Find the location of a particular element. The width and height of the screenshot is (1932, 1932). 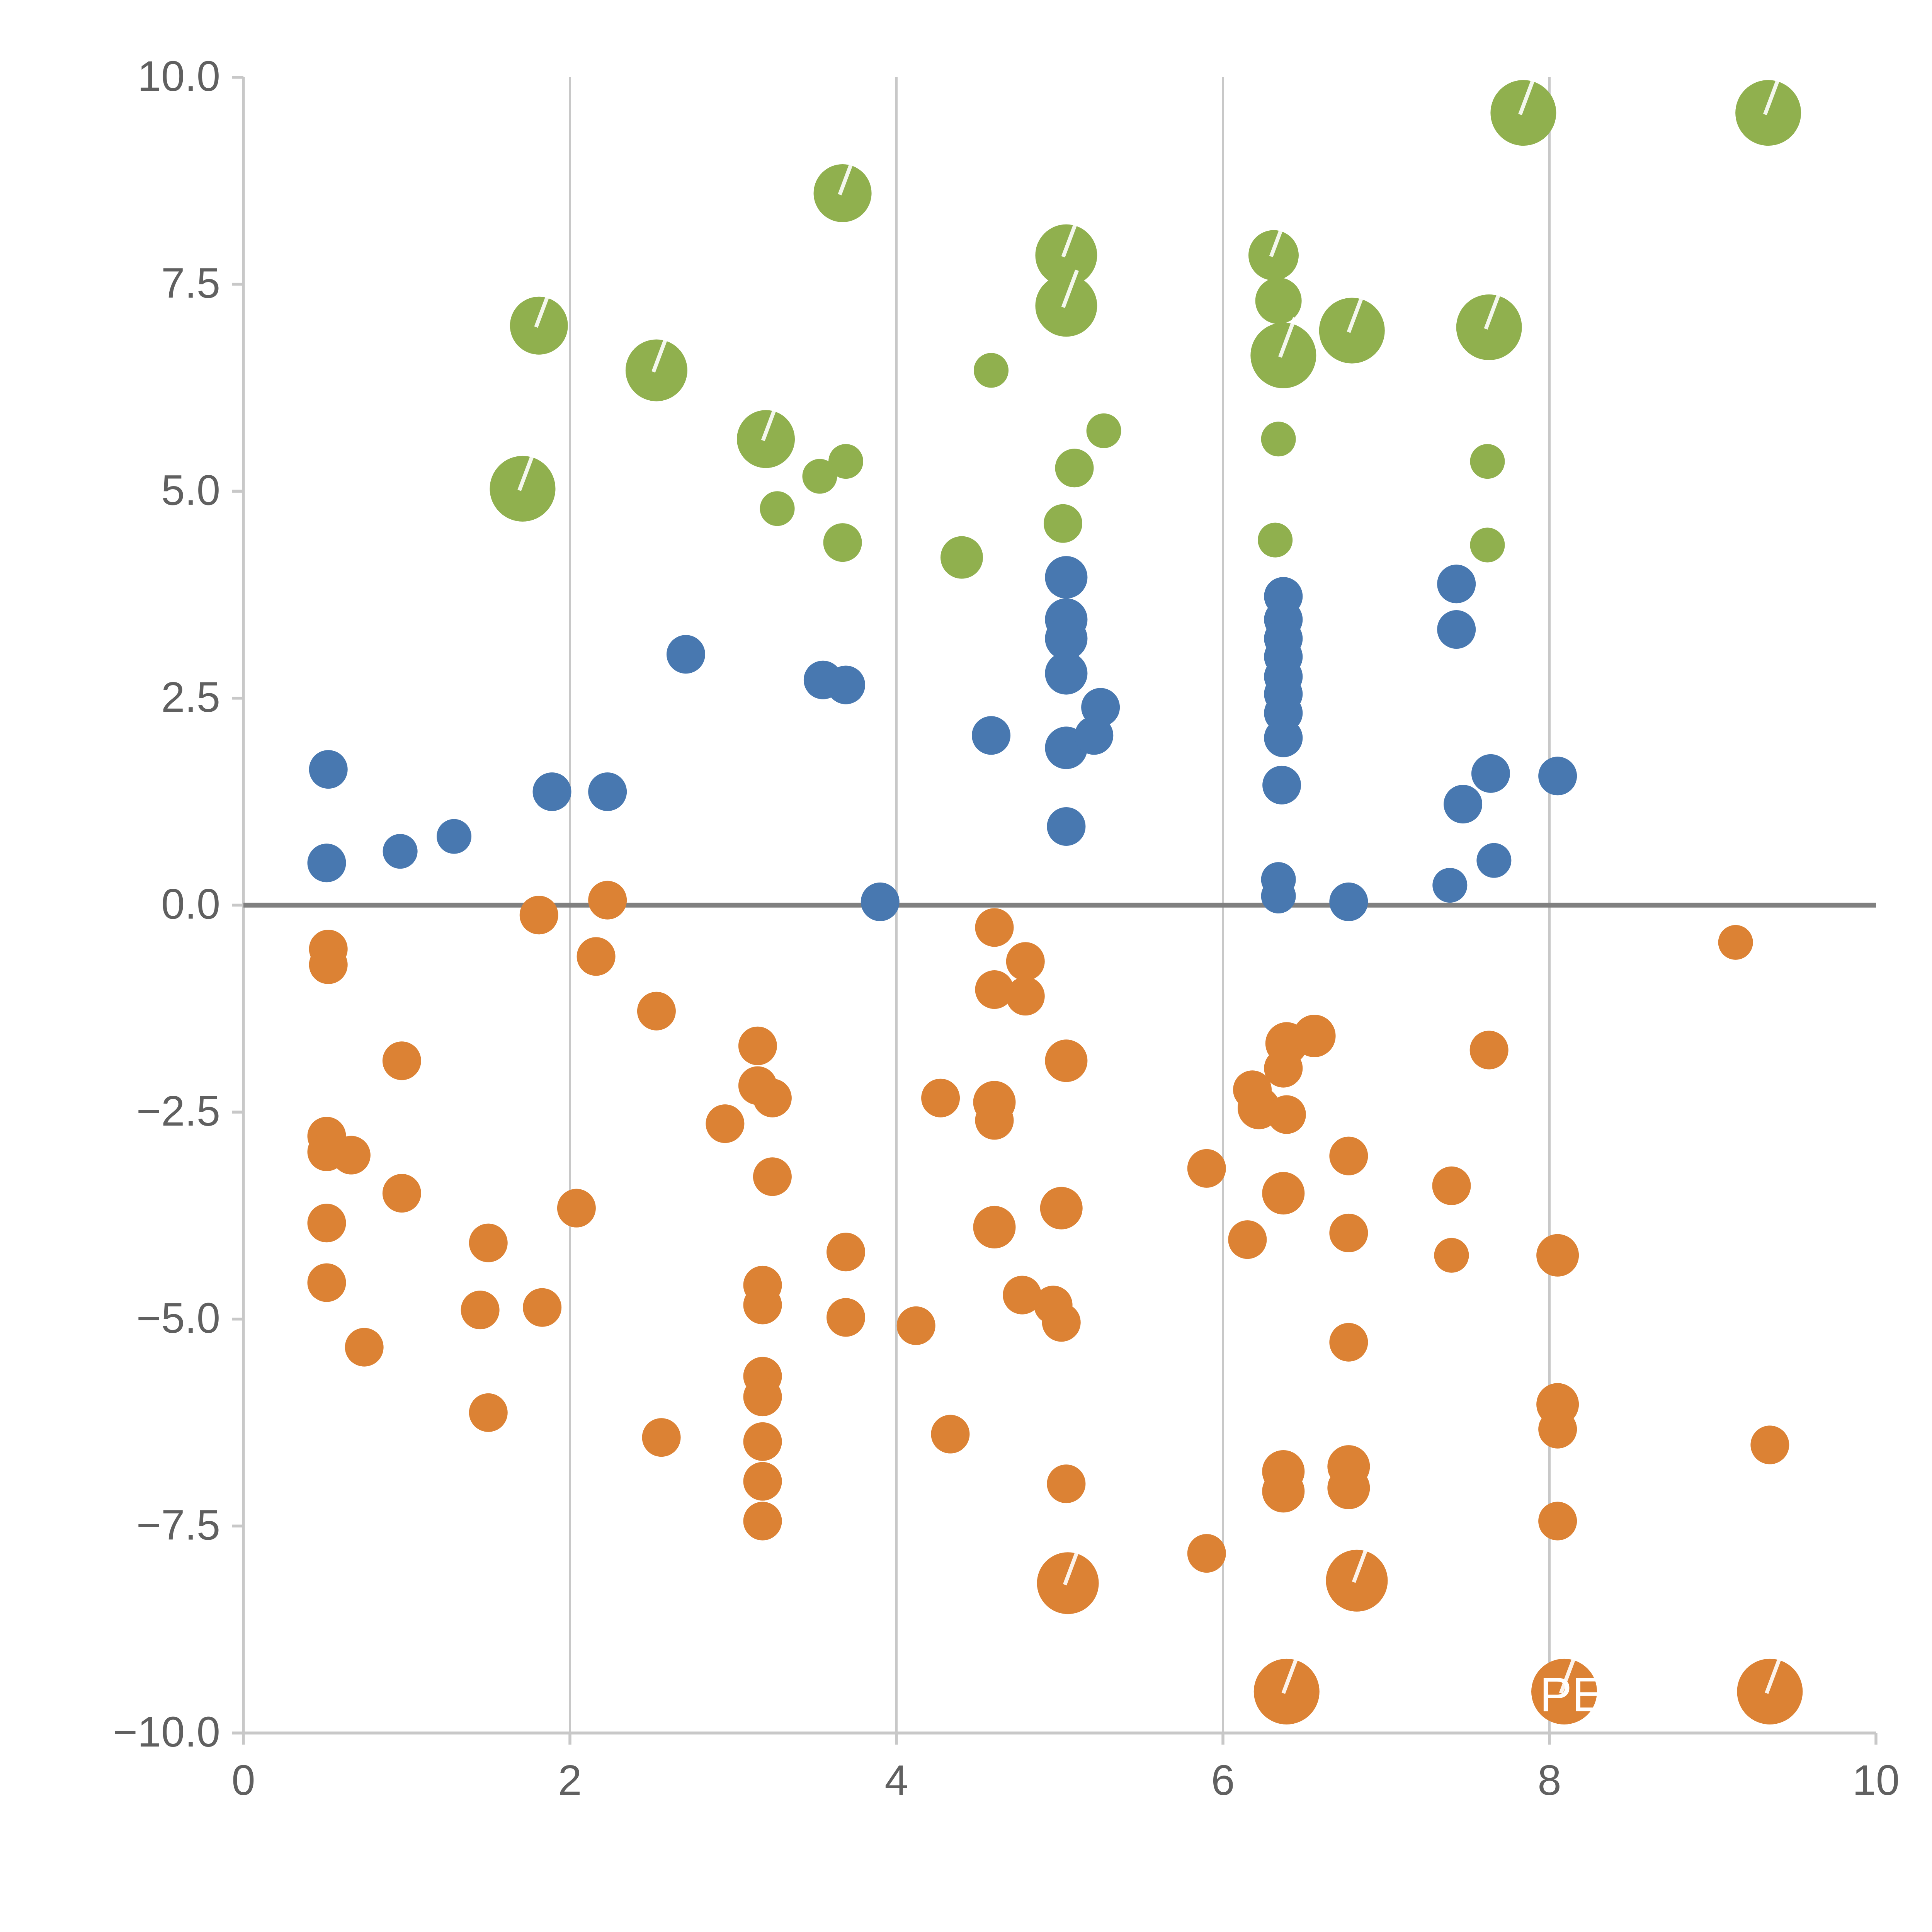

x-tick-label: 2 is located at coordinates (570, 1781).